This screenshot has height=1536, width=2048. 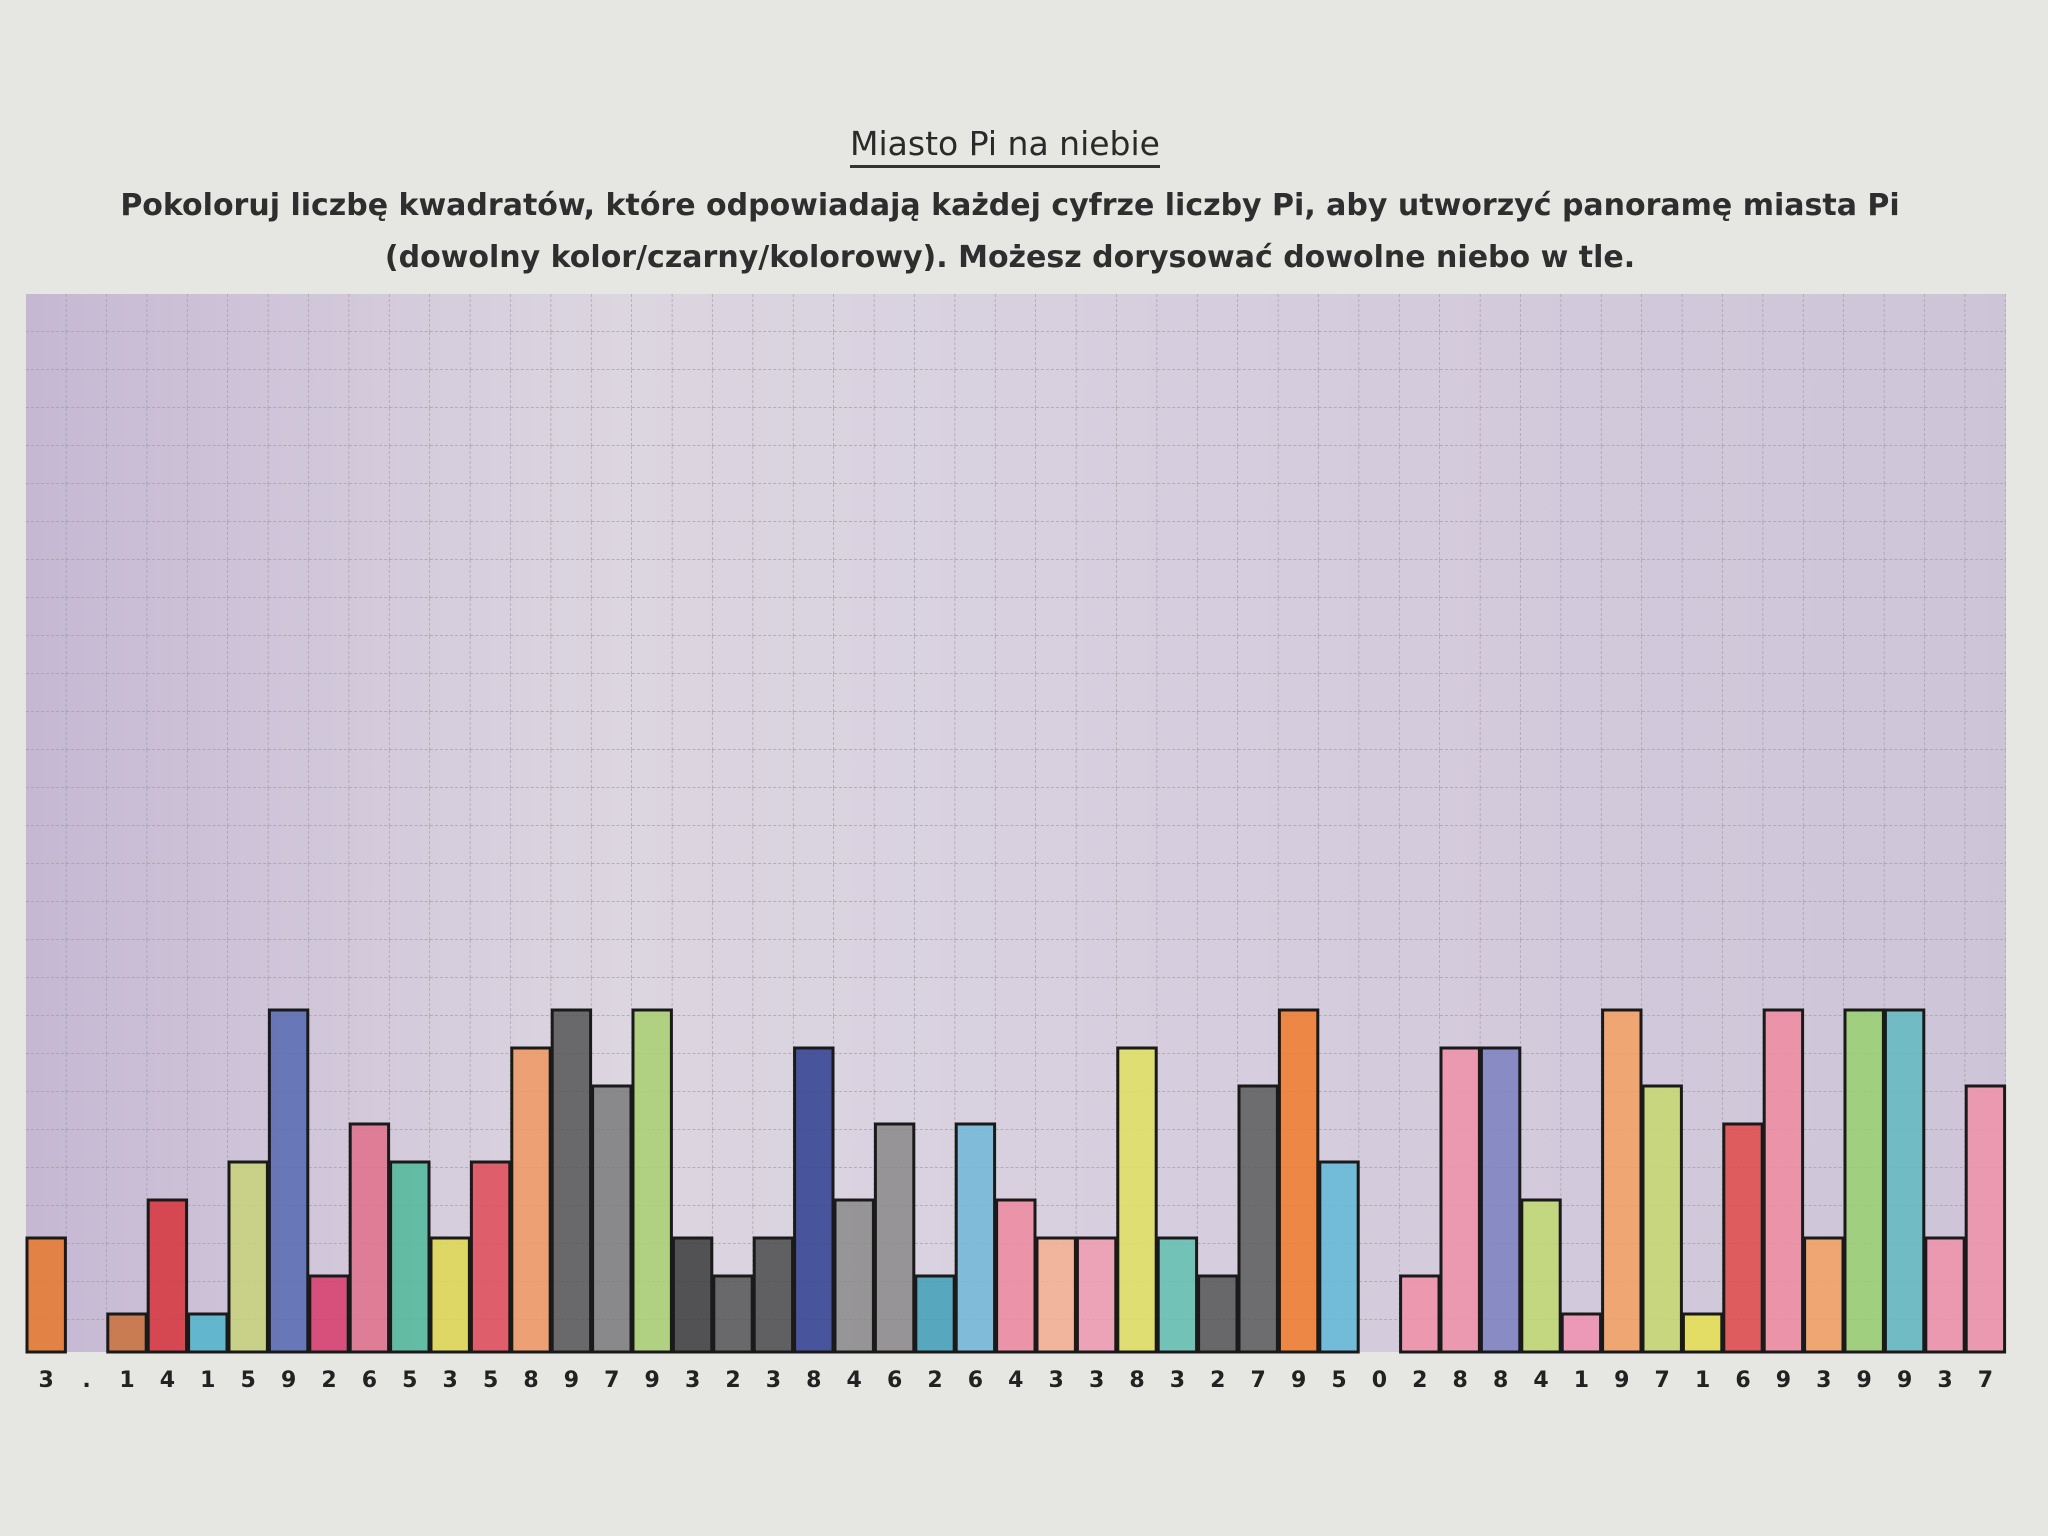 I want to click on digit-label: 0, so click(x=1379, y=1380).